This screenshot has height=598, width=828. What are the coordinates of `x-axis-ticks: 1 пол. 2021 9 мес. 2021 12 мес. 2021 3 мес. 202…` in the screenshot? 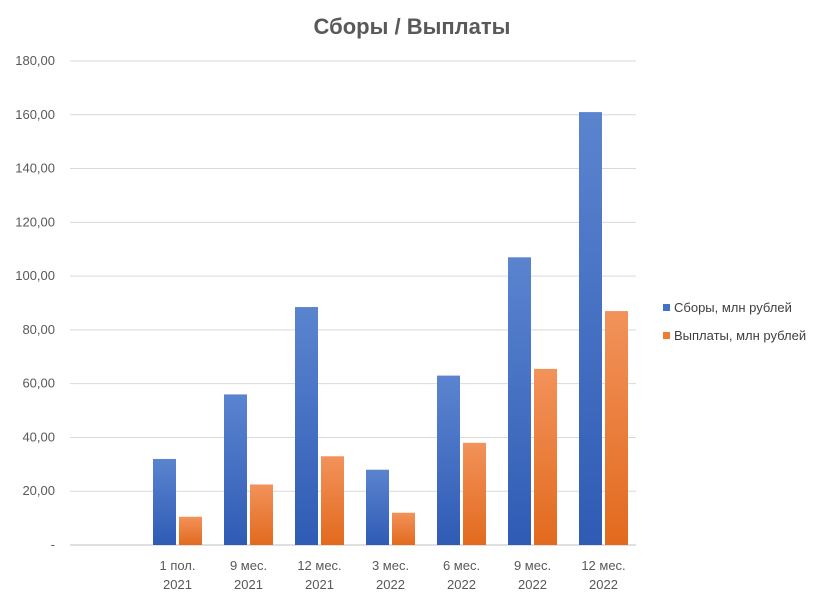 It's located at (392, 575).